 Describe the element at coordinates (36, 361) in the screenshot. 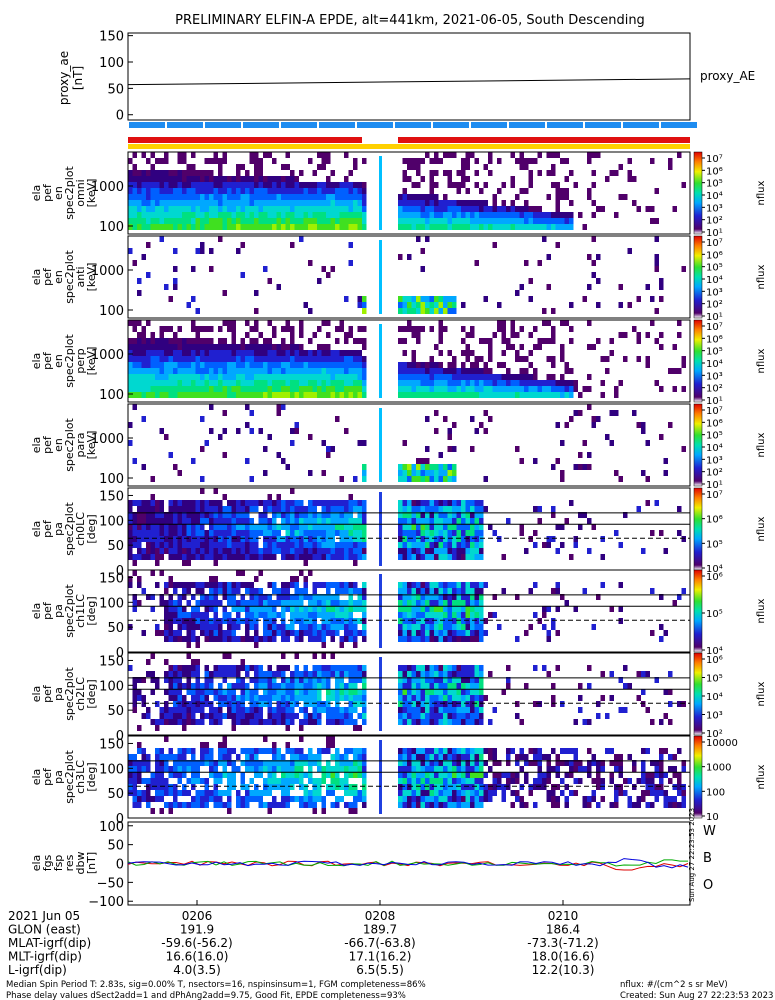

I see `panel-ylabel-line: ela` at that location.